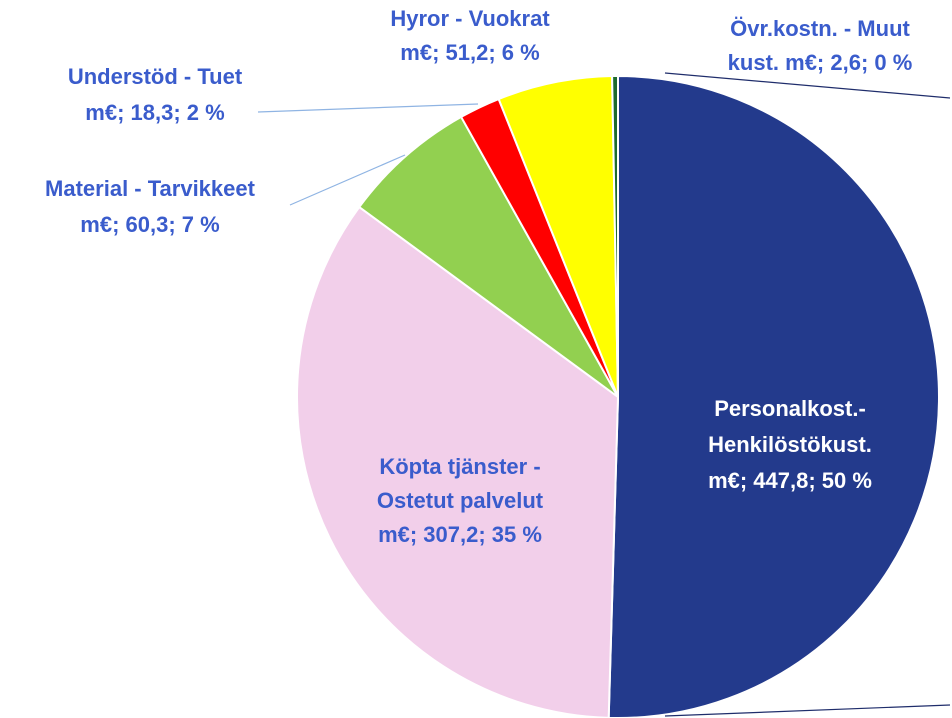 Image resolution: width=952 pixels, height=718 pixels. What do you see at coordinates (790, 480) in the screenshot?
I see `data-label: m€; 447,8; 50 %` at bounding box center [790, 480].